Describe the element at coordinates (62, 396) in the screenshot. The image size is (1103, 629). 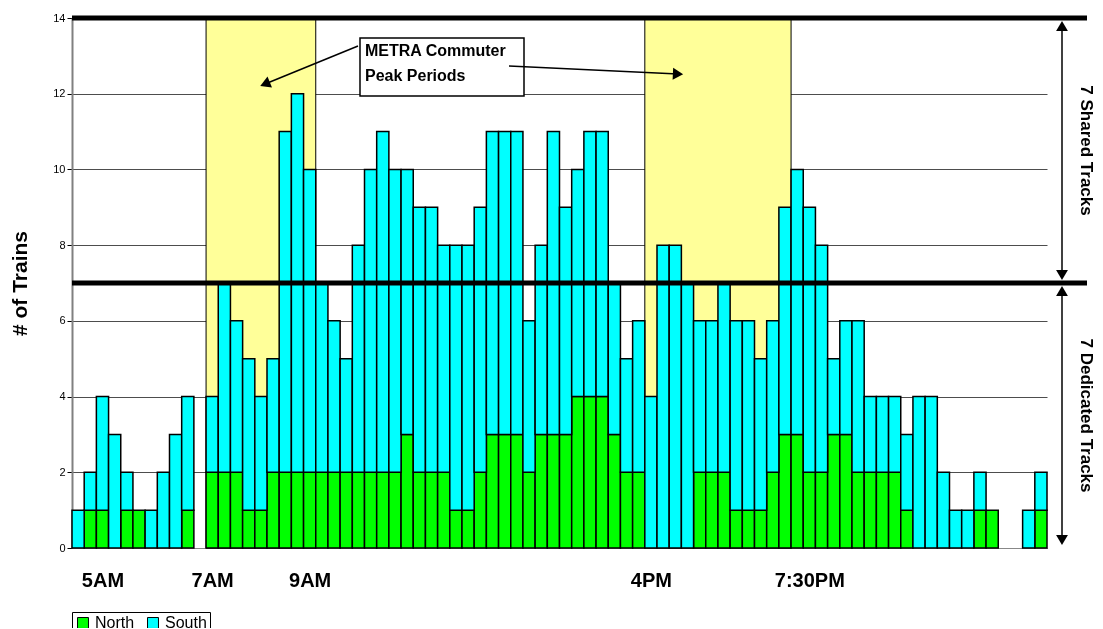
I see `y-tick-label: 4` at that location.